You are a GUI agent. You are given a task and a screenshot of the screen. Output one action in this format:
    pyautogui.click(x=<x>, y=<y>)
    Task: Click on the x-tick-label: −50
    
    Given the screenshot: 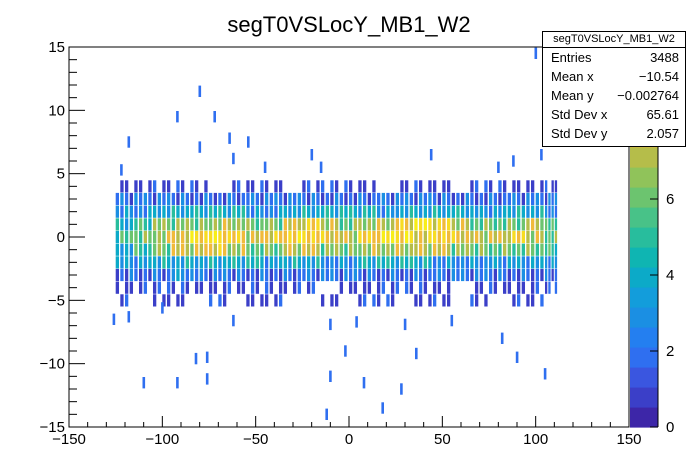 What is the action you would take?
    pyautogui.click(x=255, y=439)
    